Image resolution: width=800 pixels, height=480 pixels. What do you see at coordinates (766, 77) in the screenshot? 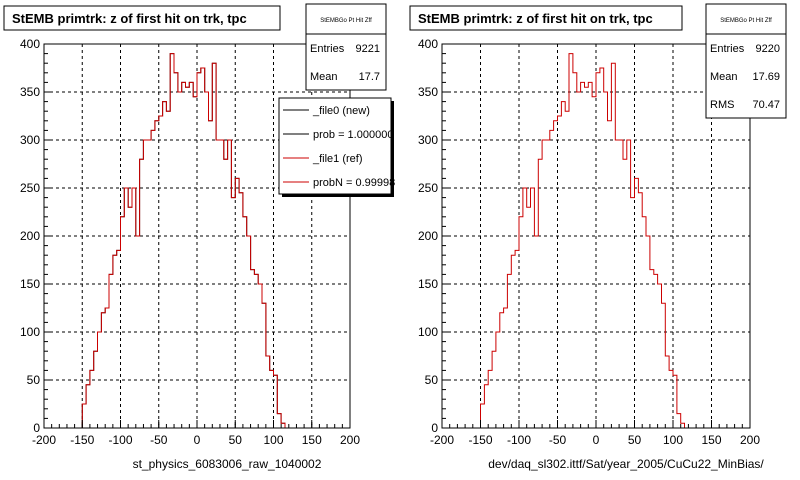
I see `stats-value: 17.69` at bounding box center [766, 77].